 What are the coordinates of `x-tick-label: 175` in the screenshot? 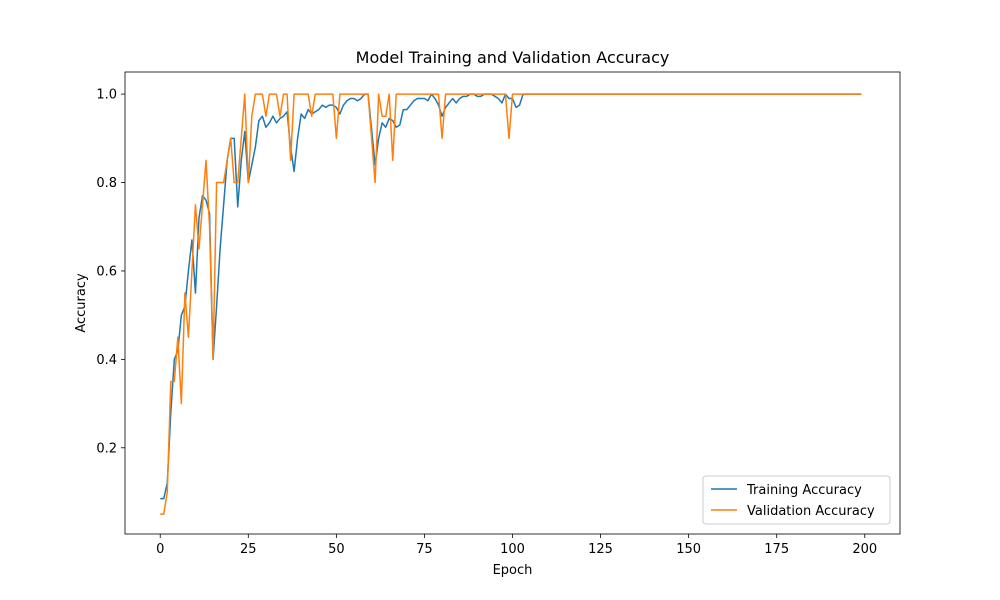 It's located at (776, 549).